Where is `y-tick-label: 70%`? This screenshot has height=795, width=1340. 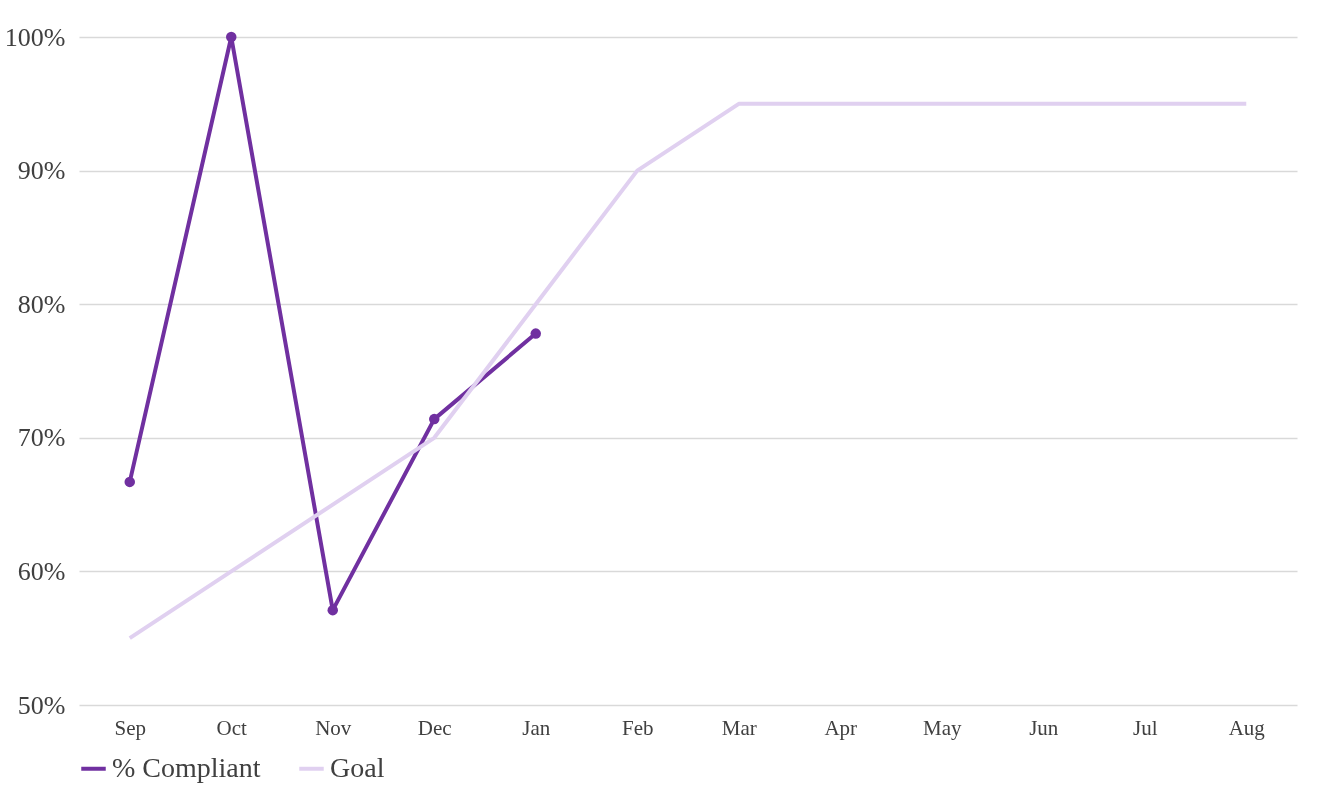 y-tick-label: 70% is located at coordinates (41, 438).